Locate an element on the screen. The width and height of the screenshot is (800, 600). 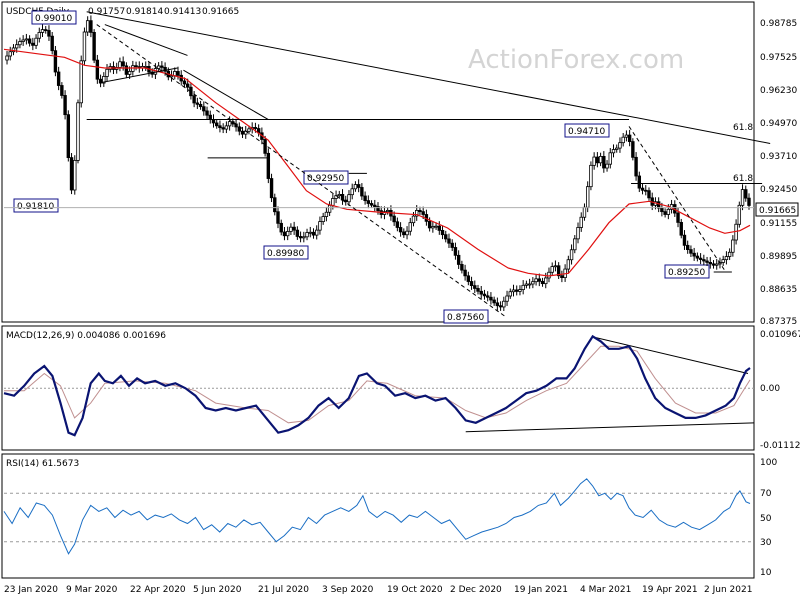
macd-y-axis: 0.010967 0.00 -0.011127 is located at coordinates (780, 390).